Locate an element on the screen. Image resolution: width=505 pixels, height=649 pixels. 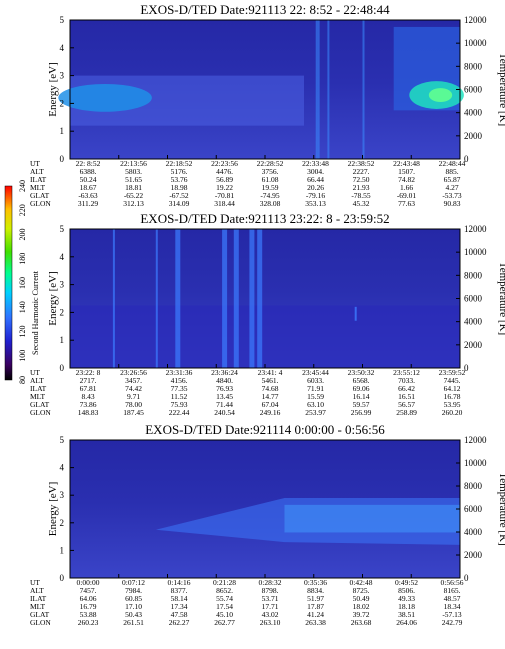
orbit-value: 253.97 is located at coordinates (315, 412).